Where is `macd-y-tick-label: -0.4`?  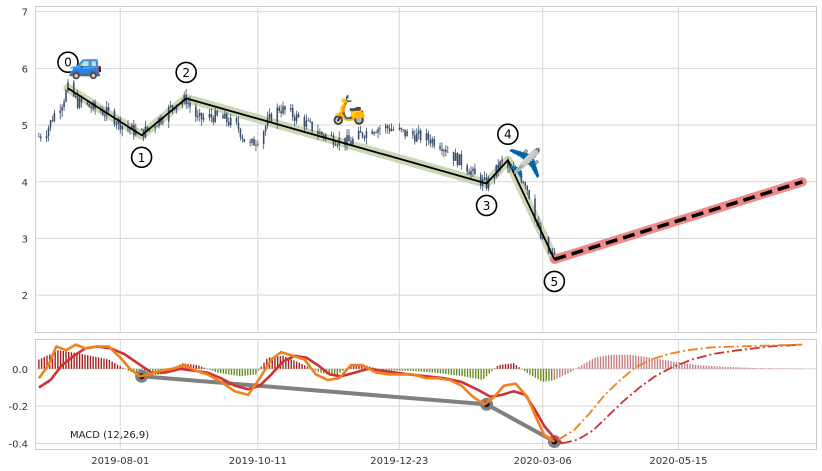 macd-y-tick-label: -0.4 is located at coordinates (18, 444).